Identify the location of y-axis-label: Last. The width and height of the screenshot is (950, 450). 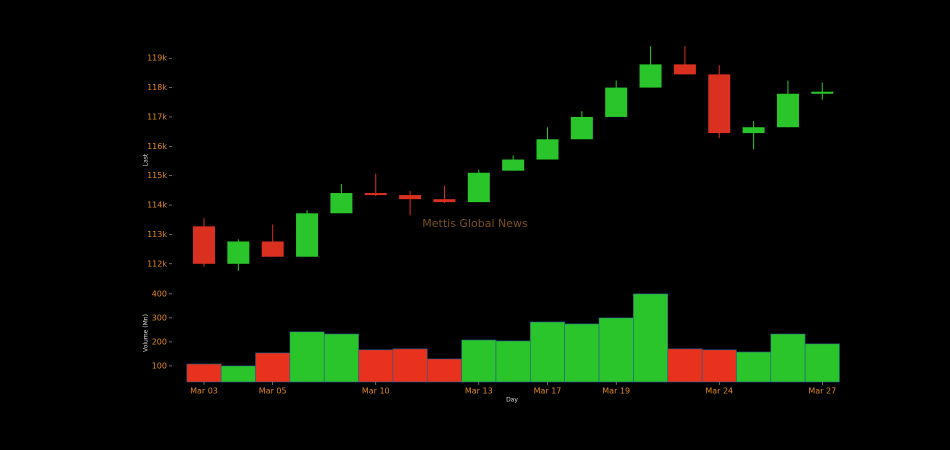
(146, 159).